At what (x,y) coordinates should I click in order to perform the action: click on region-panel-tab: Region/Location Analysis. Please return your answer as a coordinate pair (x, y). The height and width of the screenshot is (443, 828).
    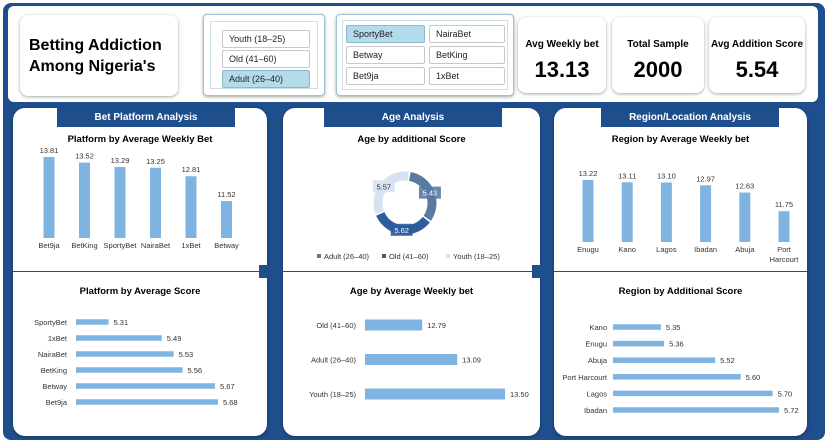
    Looking at the image, I should click on (690, 117).